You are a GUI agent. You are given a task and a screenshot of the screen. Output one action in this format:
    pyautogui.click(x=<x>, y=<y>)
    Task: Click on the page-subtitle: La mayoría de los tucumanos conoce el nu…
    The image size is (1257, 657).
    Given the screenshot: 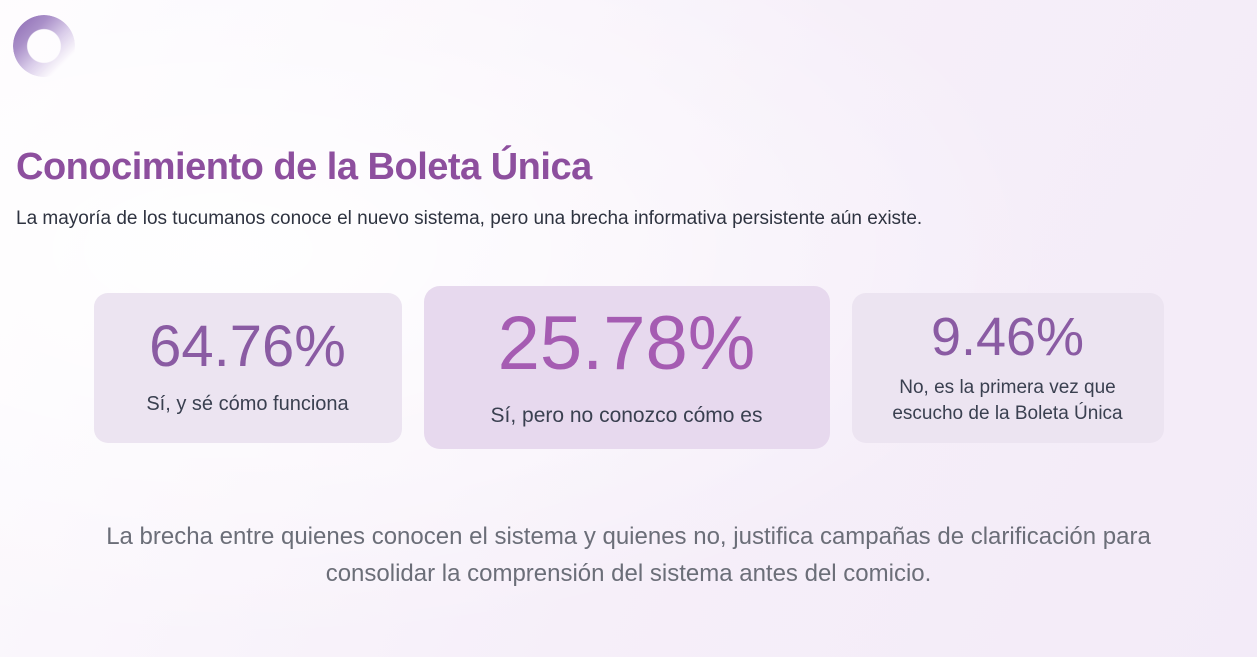 What is the action you would take?
    pyautogui.click(x=469, y=218)
    